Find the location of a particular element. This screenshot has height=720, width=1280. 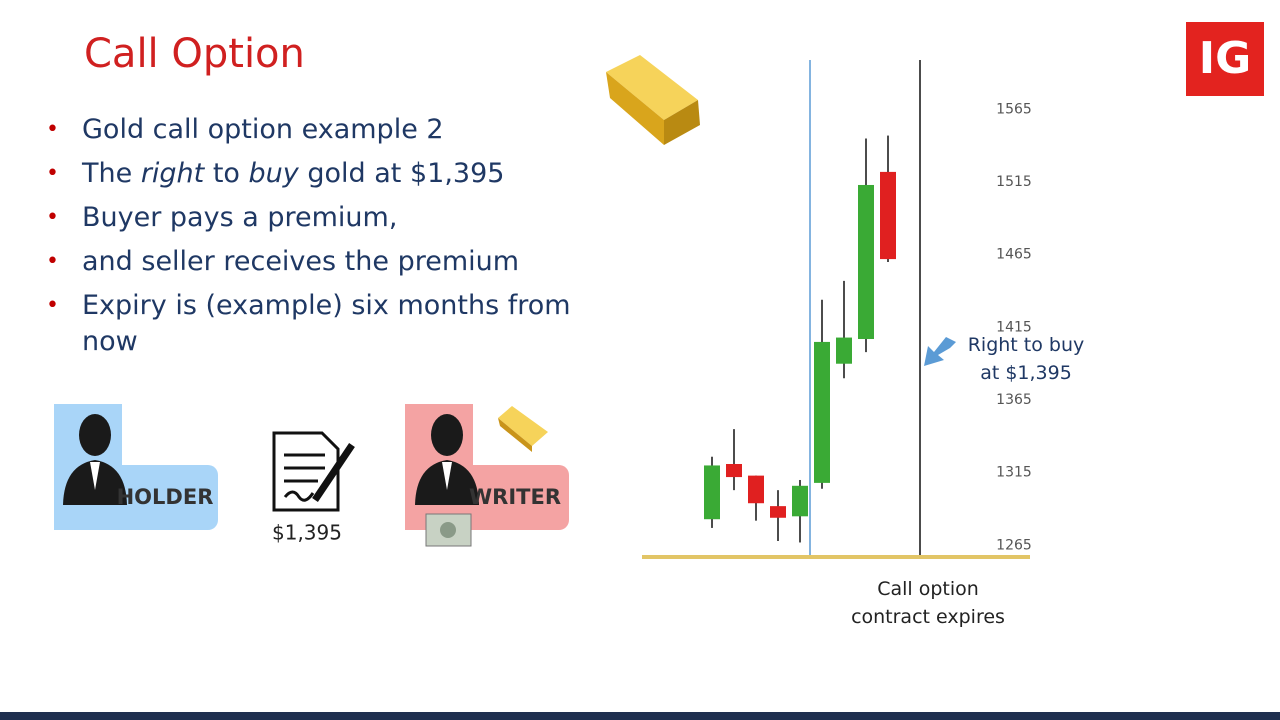

bullet-text: to is located at coordinates (226, 173).